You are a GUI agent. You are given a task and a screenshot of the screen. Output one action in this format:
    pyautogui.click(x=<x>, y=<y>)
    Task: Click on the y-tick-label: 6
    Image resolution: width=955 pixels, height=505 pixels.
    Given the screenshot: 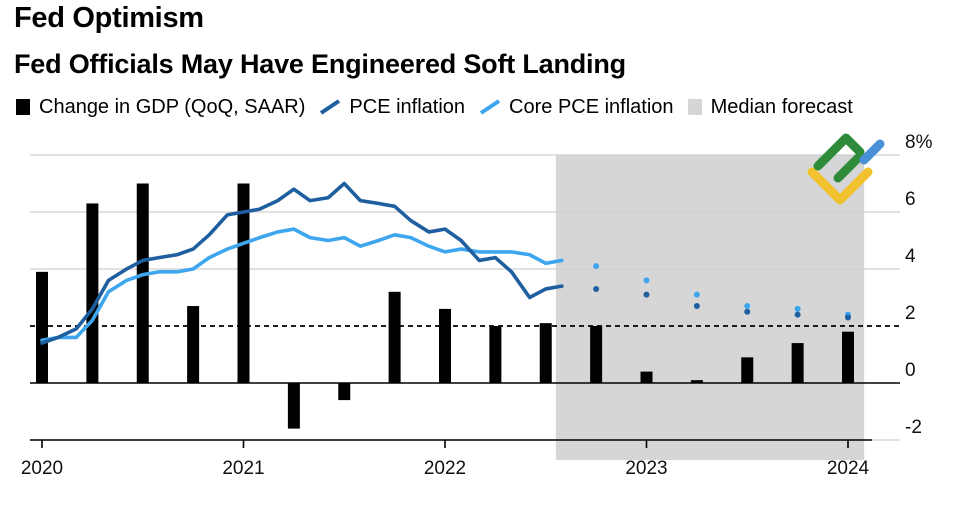 What is the action you would take?
    pyautogui.click(x=910, y=199)
    